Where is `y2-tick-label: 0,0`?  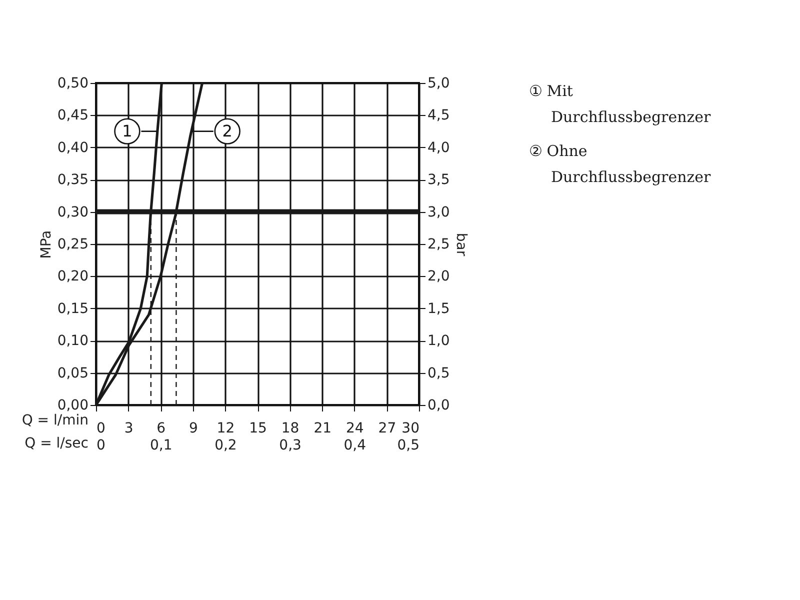 y2-tick-label: 0,0 is located at coordinates (439, 406).